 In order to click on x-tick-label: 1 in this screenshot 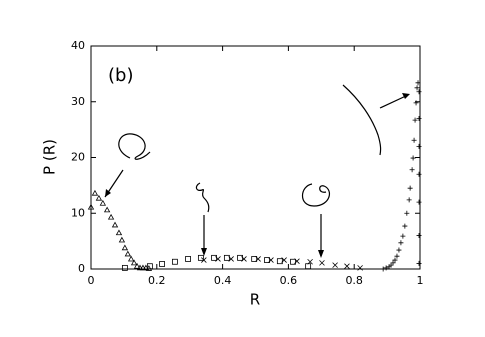, I will do `click(420, 280)`.